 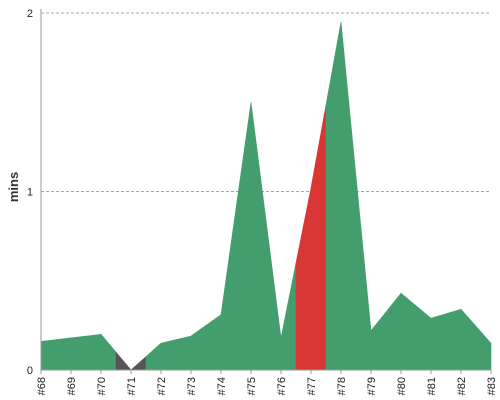 I want to click on x-tick-label: #74, so click(x=222, y=386).